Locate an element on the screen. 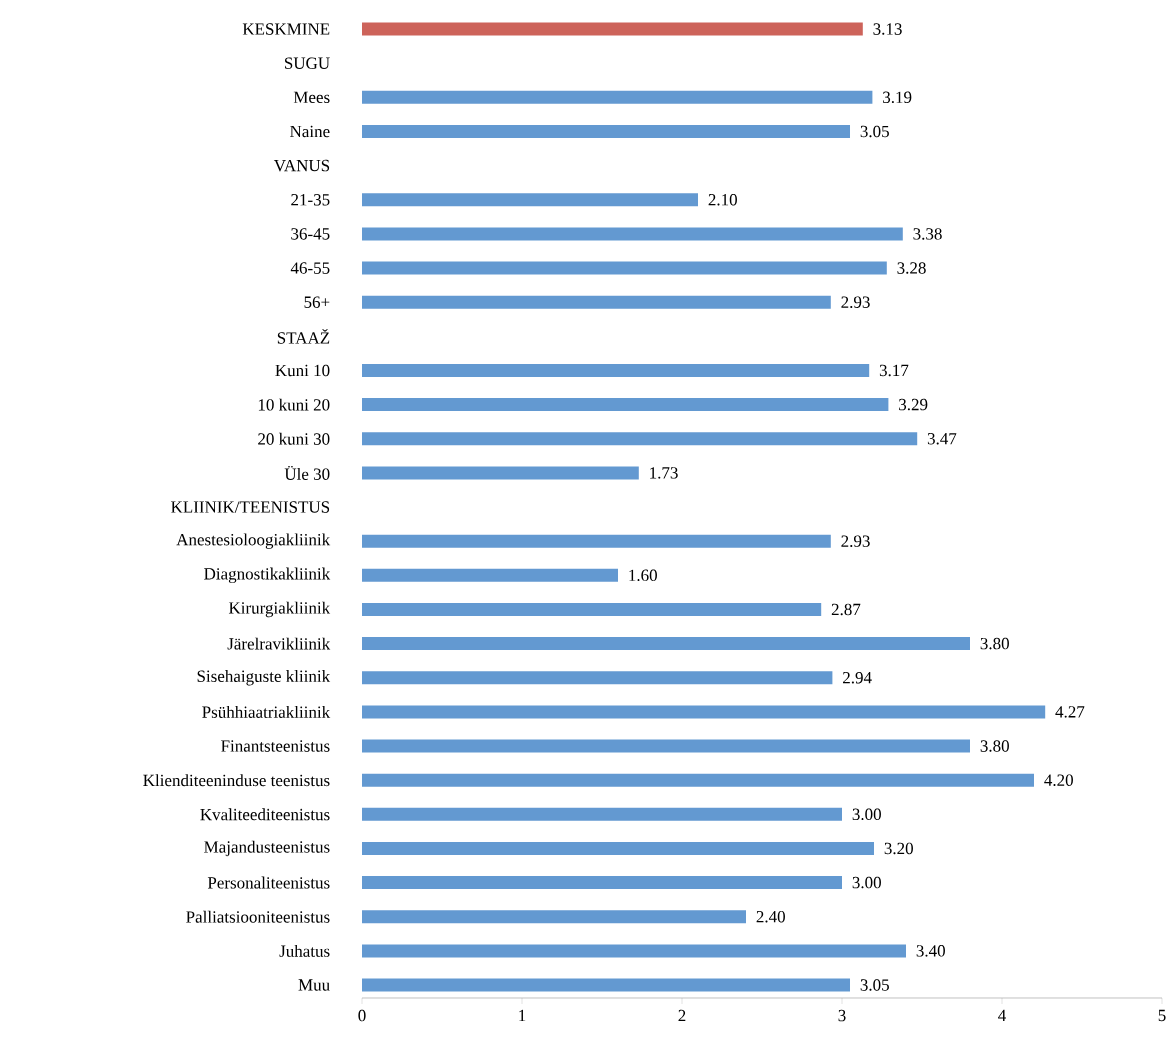 The width and height of the screenshot is (1172, 1046). y-tick-label: 56+ is located at coordinates (317, 302).